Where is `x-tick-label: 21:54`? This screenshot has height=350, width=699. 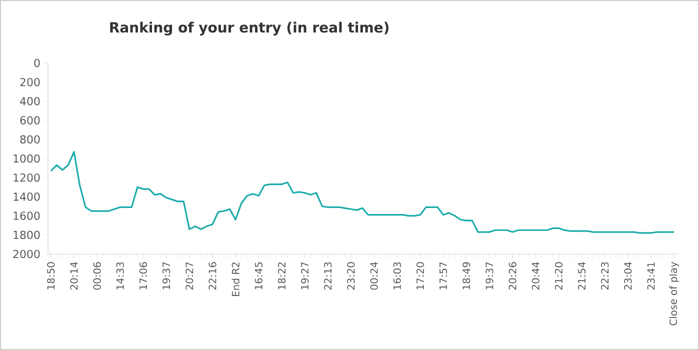 x-tick-label: 21:54 is located at coordinates (582, 276).